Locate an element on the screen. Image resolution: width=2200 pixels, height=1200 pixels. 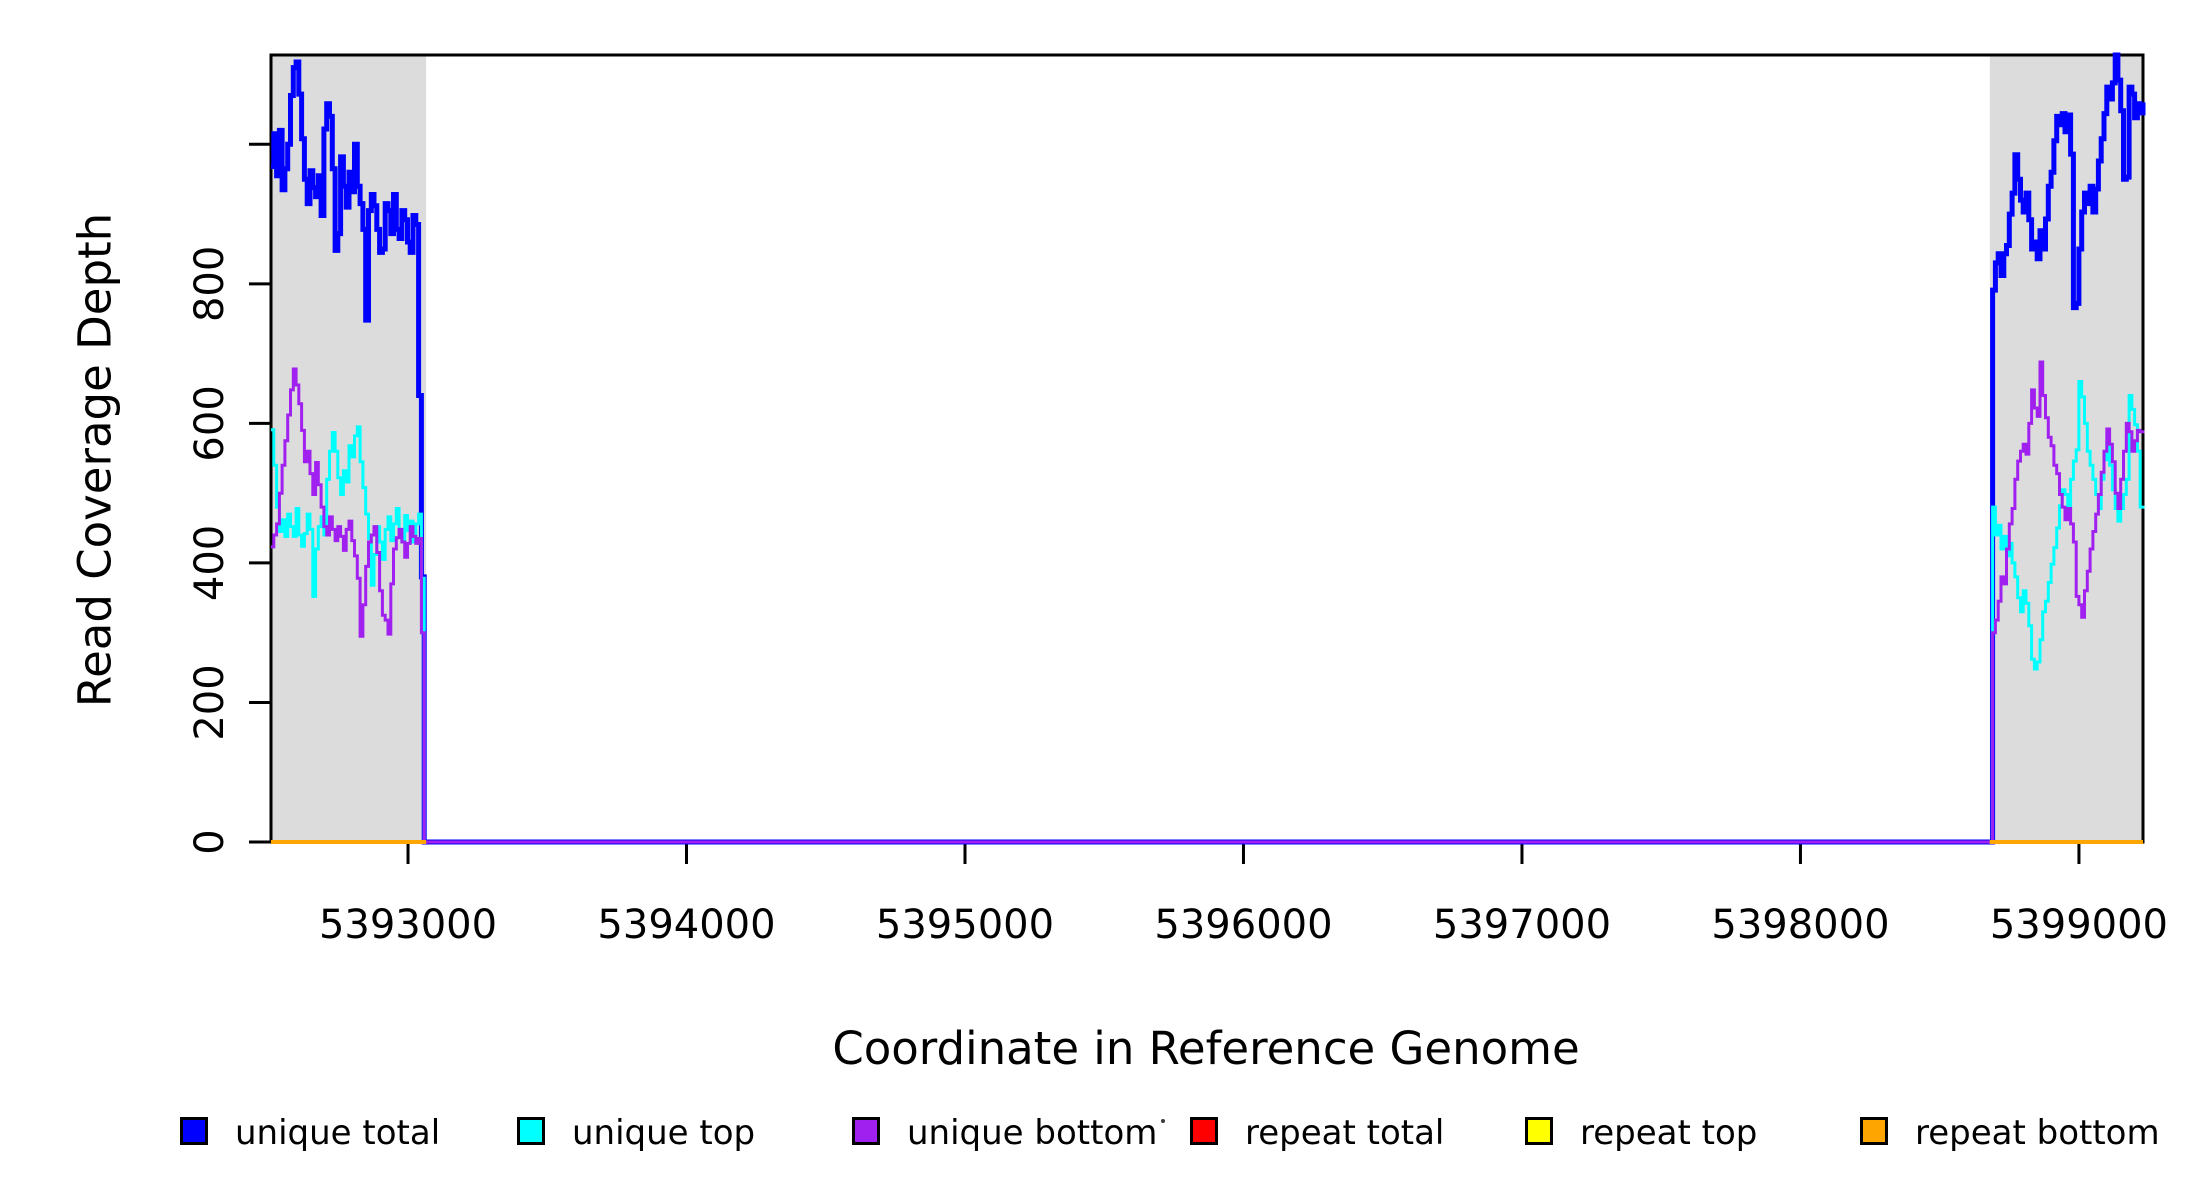
repeat-top-swatch is located at coordinates (1539, 1131).